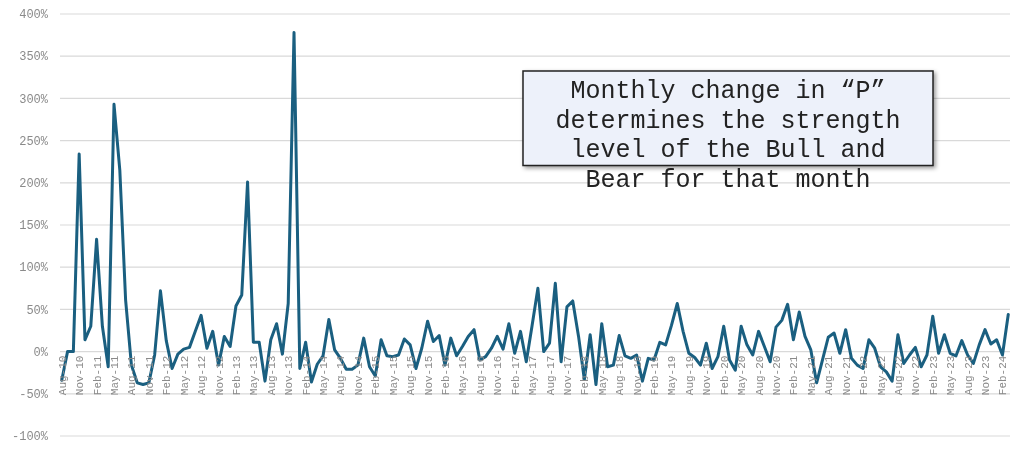 Image resolution: width=1024 pixels, height=451 pixels. I want to click on x-tick-label: Feb-21, so click(794, 375).